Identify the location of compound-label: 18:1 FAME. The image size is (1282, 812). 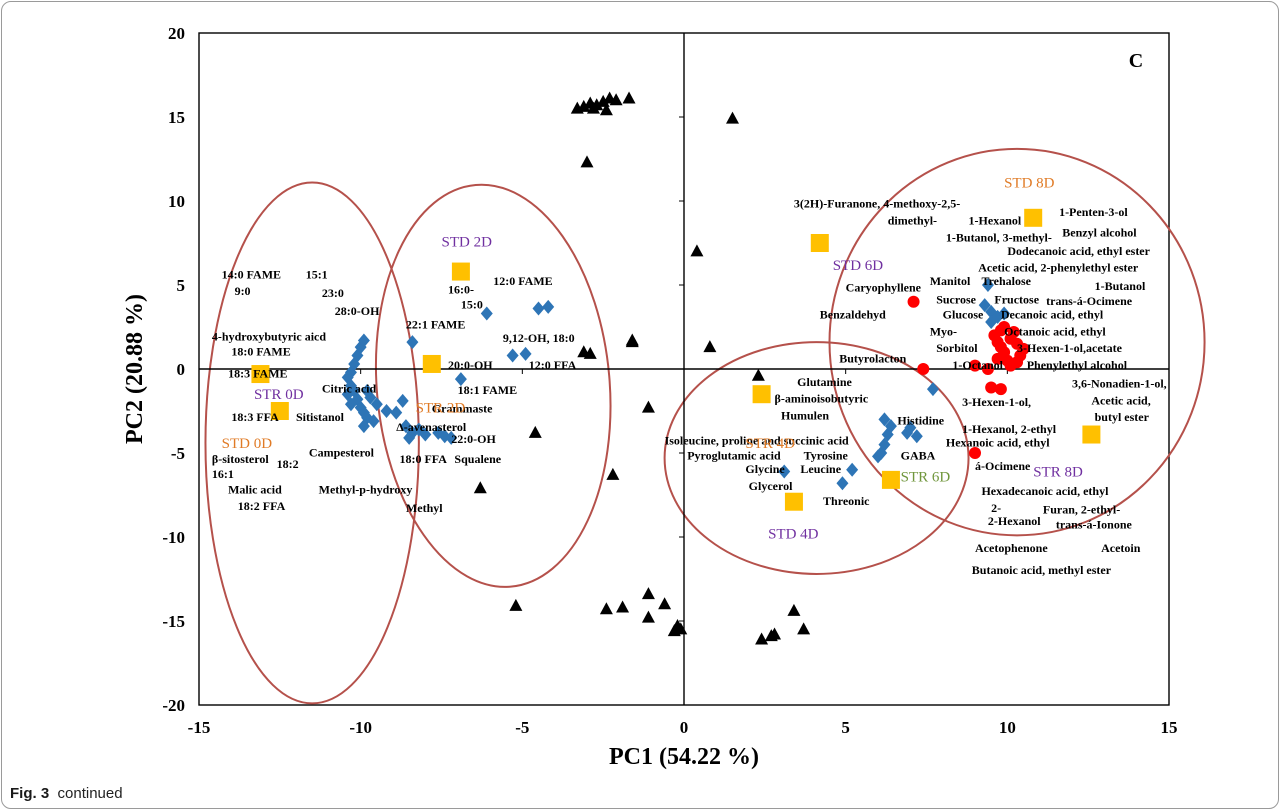
(487, 390).